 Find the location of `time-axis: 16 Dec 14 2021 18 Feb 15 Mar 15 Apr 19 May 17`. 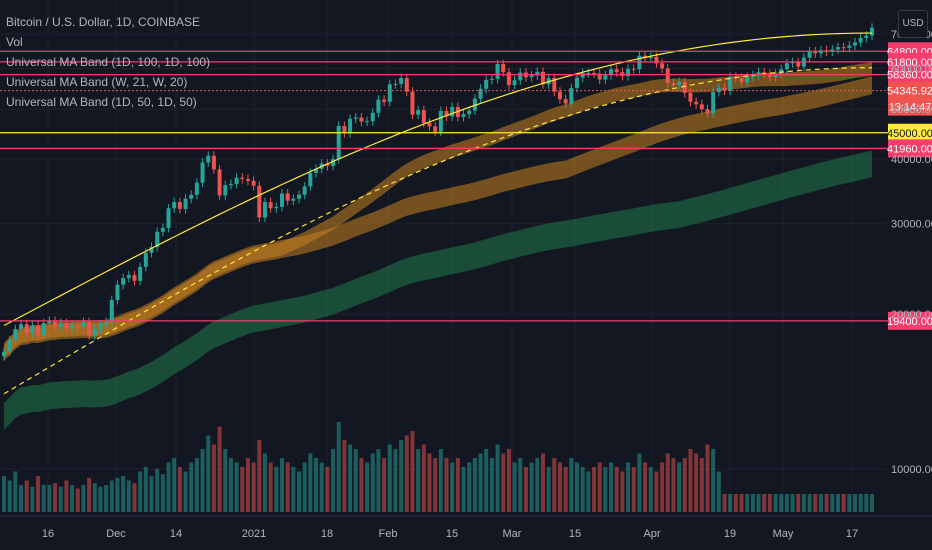

time-axis: 16 Dec 14 2021 18 Feb 15 Mar 15 Apr 19 May 17 is located at coordinates (466, 527).